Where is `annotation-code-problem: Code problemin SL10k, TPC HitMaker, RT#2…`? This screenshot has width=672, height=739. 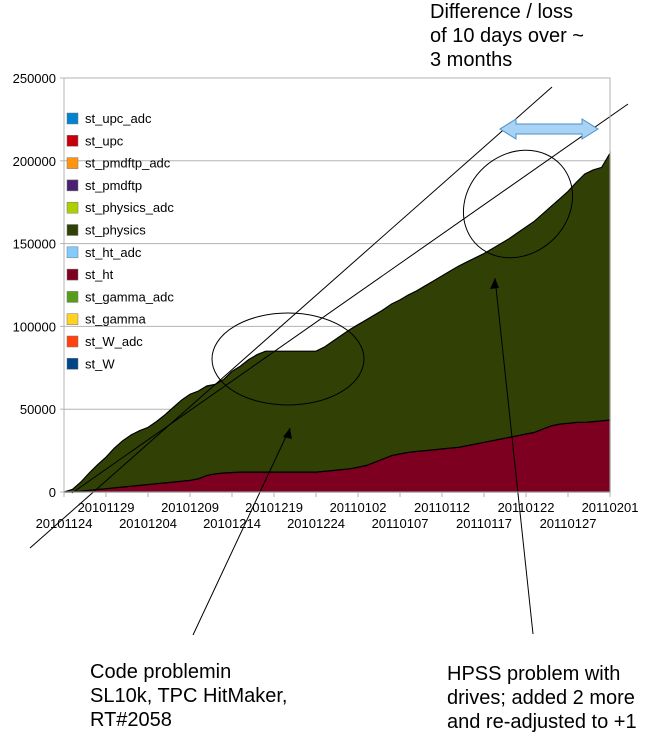 annotation-code-problem: Code problemin SL10k, TPC HitMaker, RT#2… is located at coordinates (189, 696).